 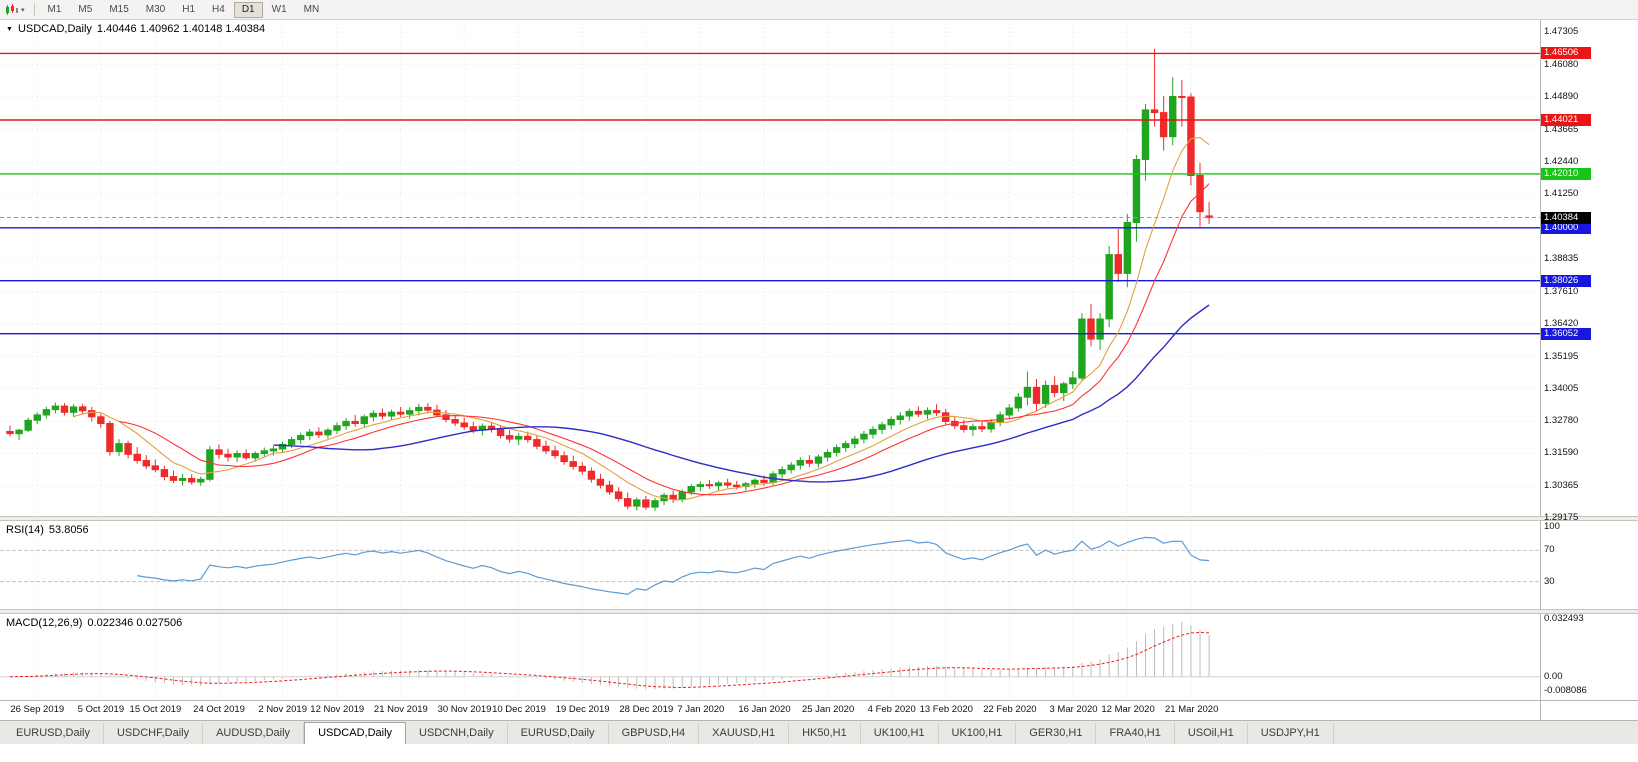 I want to click on date-tick-label: 15 Oct 2019, so click(x=155, y=709).